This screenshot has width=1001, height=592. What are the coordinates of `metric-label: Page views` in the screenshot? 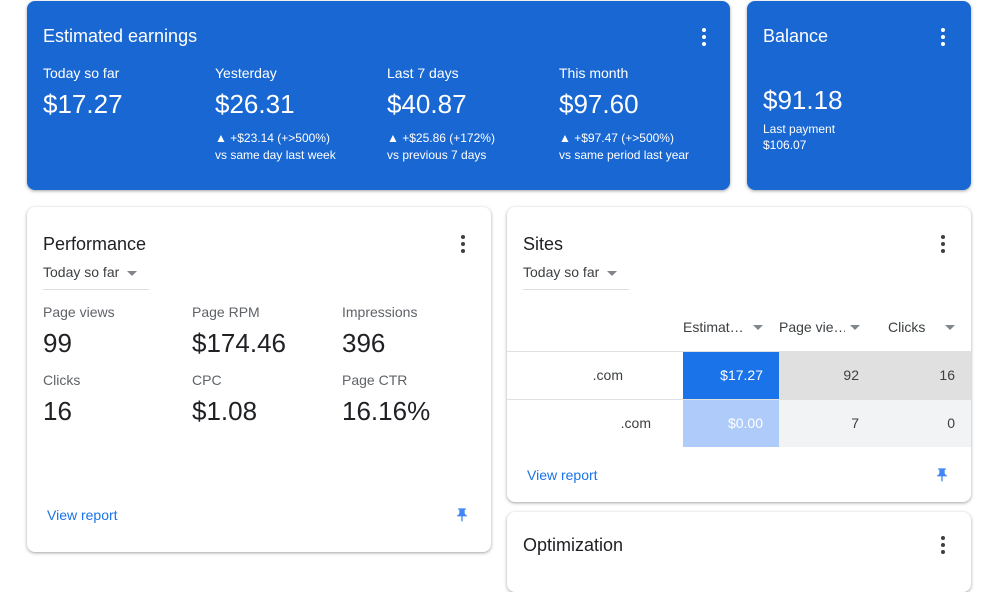 It's located at (79, 312).